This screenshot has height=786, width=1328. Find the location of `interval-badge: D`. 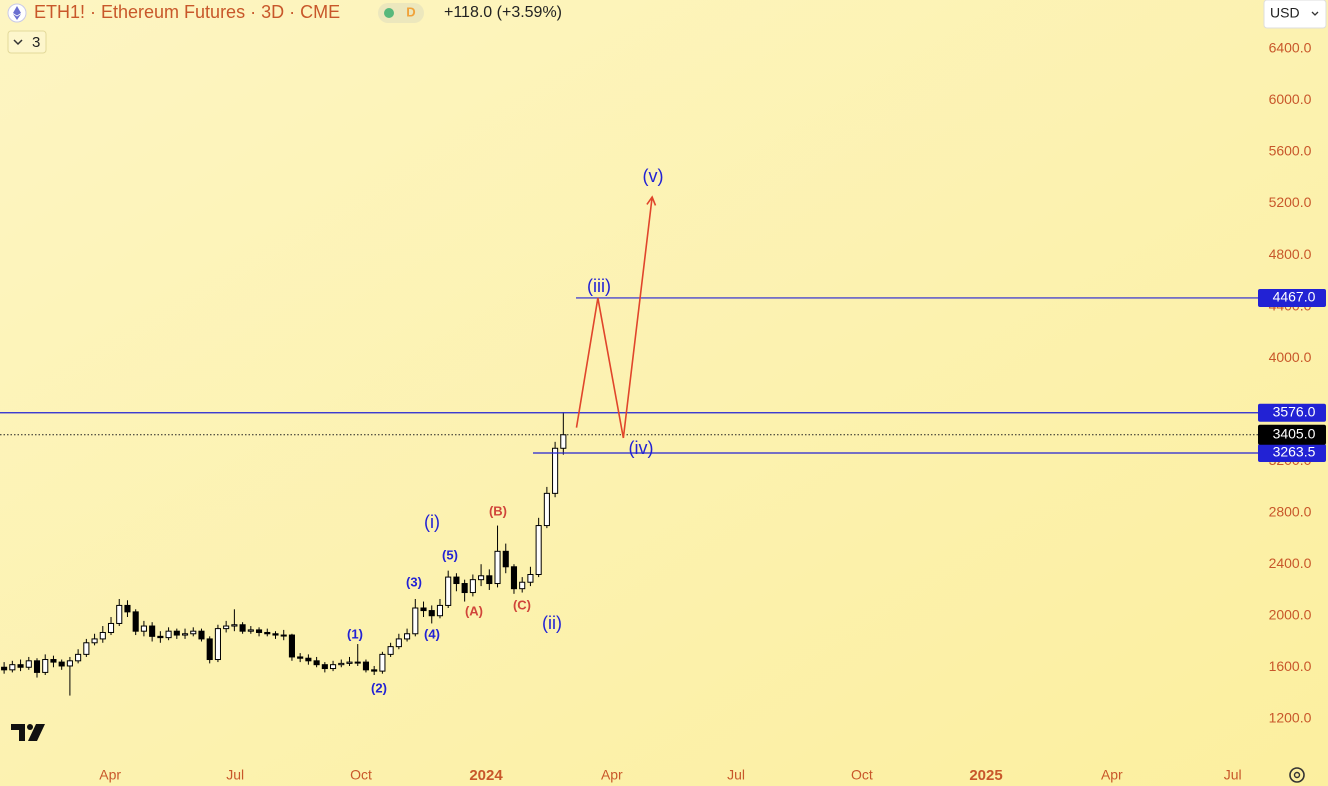

interval-badge: D is located at coordinates (410, 11).